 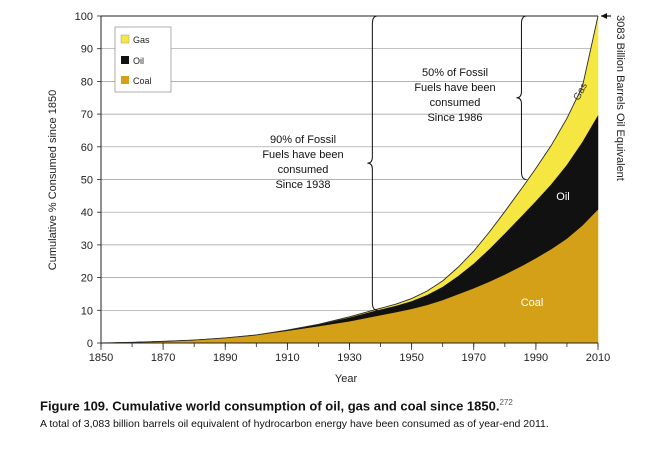 I want to click on x-tick-label-1890: 1890, so click(x=225, y=358).